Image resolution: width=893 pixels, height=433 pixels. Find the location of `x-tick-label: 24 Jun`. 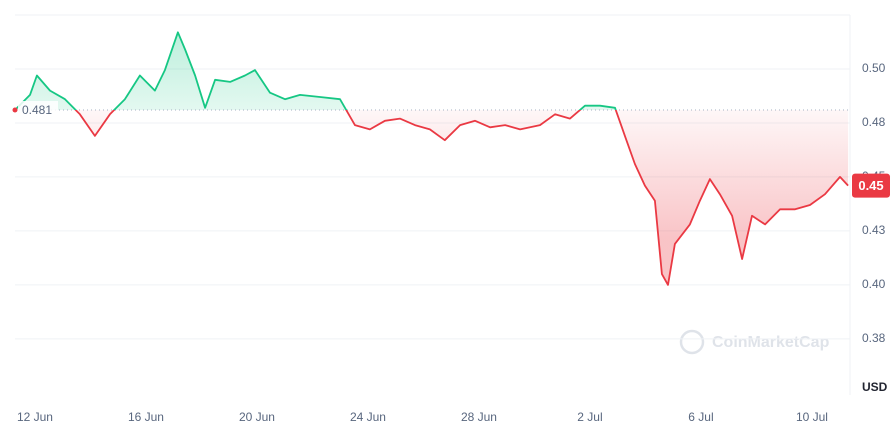

x-tick-label: 24 Jun is located at coordinates (368, 417).